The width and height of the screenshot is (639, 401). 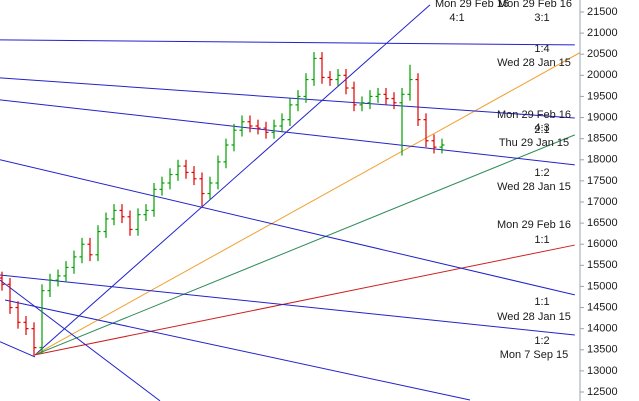 I want to click on y-tick-label: 20000, so click(x=602, y=75).